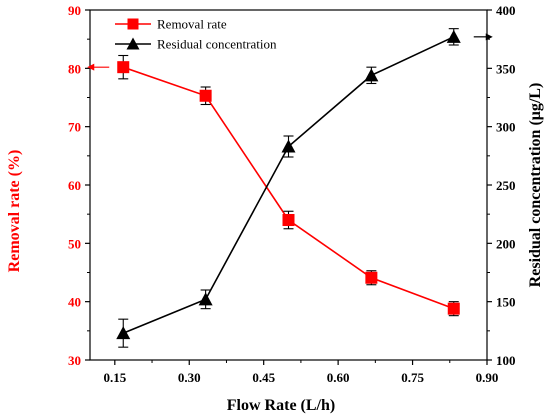  What do you see at coordinates (263, 377) in the screenshot?
I see `x-tick-label: 0.45` at bounding box center [263, 377].